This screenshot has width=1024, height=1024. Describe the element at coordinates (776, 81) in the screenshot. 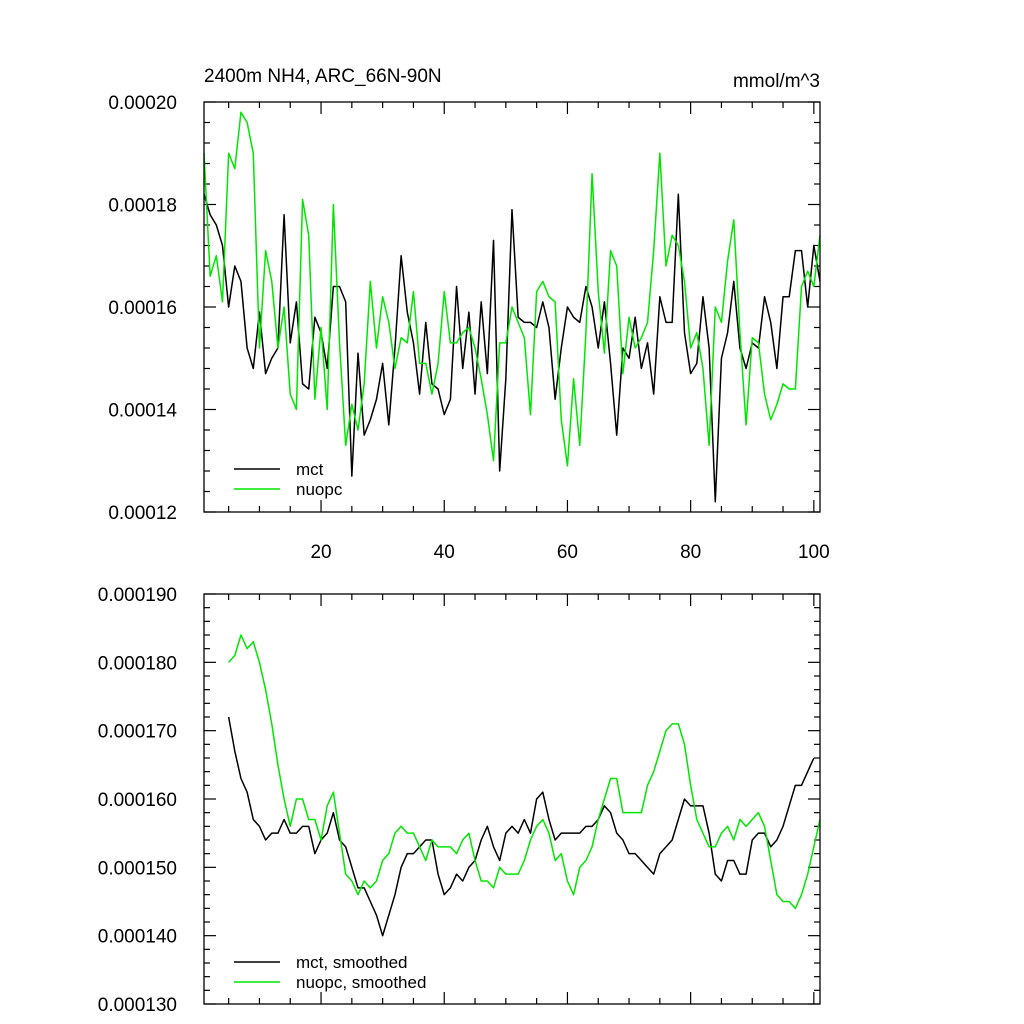

I see `top-chart-units: mmol/m^3` at that location.